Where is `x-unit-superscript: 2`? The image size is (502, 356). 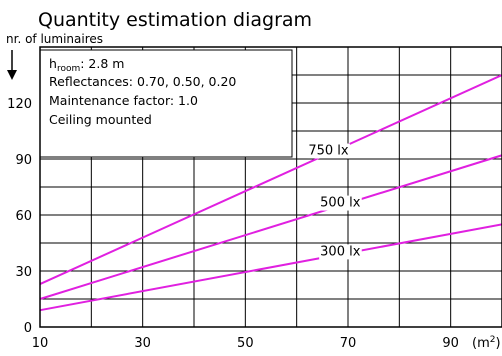 x-unit-superscript: 2 is located at coordinates (493, 340).